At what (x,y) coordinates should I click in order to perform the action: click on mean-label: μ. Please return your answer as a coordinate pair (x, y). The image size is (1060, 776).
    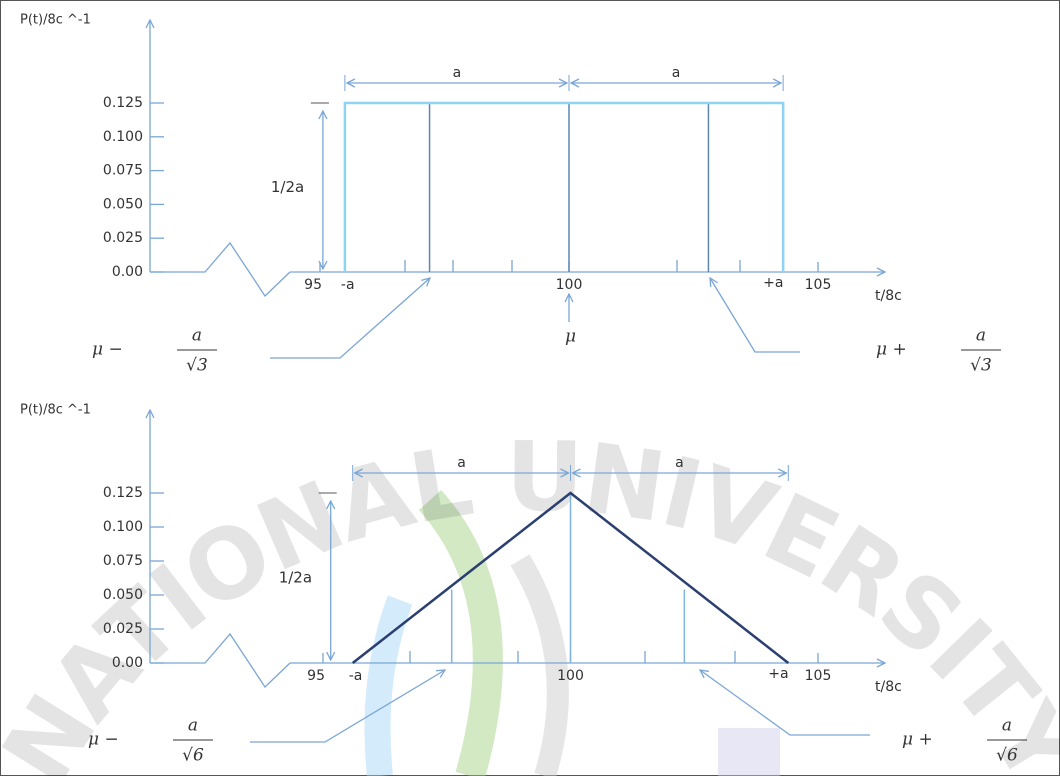
    Looking at the image, I should click on (570, 337).